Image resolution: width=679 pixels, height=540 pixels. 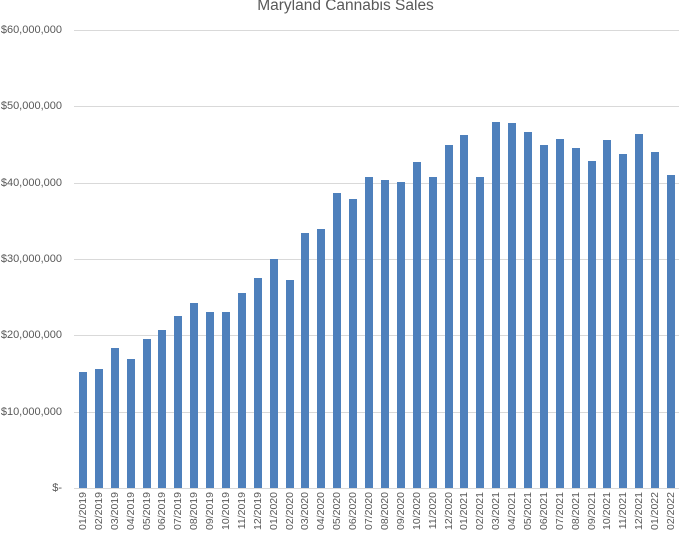 What do you see at coordinates (528, 309) in the screenshot?
I see `bar-05/2021` at bounding box center [528, 309].